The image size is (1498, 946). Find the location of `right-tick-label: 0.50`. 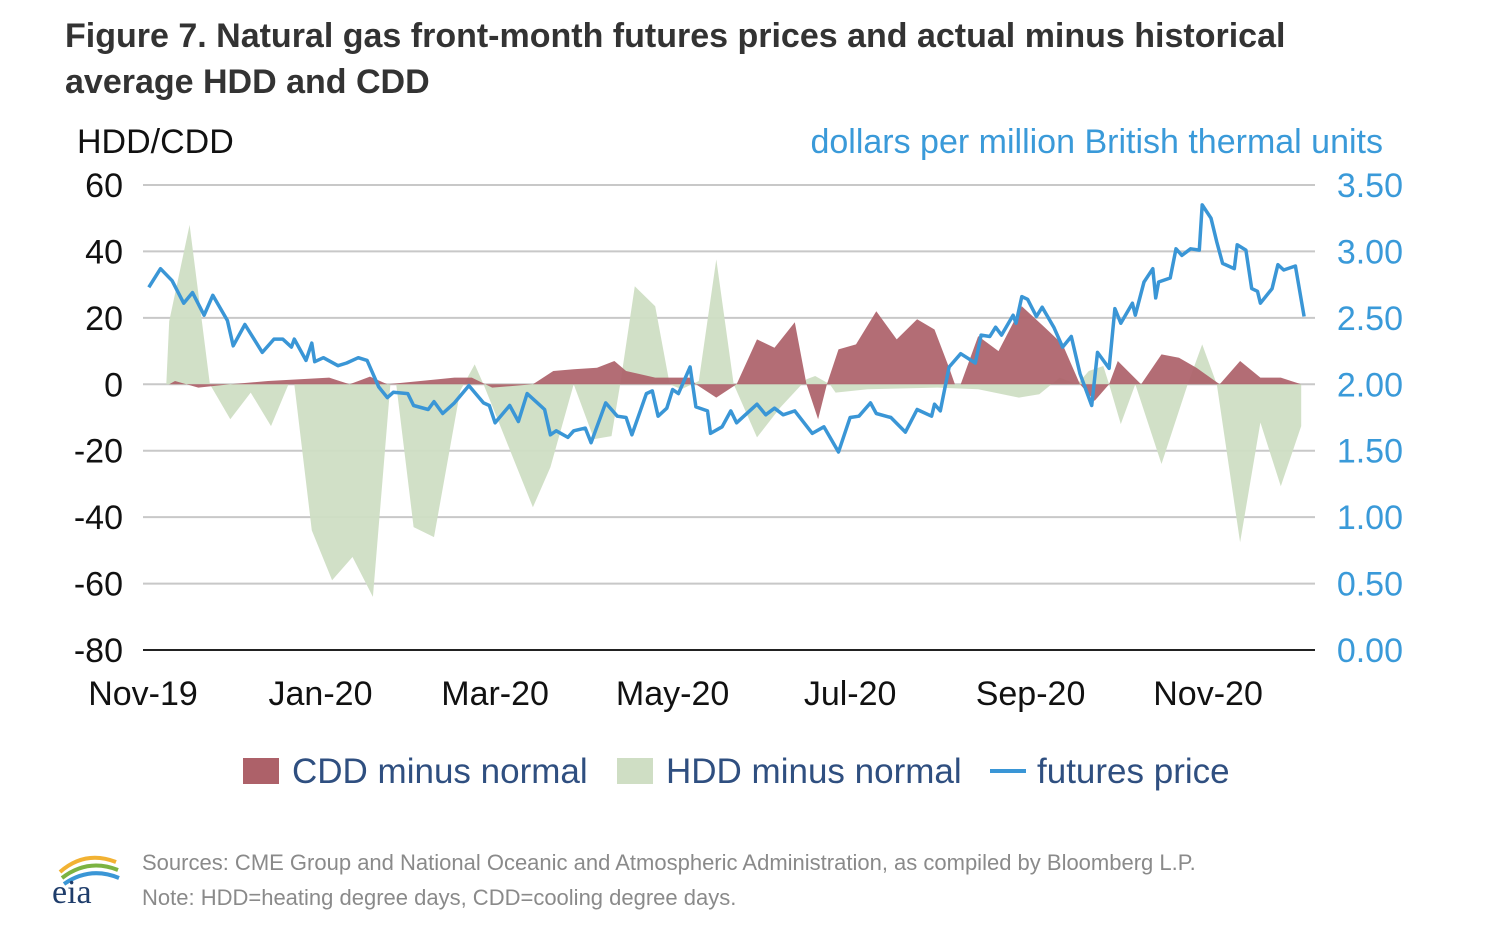

right-tick-label: 0.50 is located at coordinates (1370, 585).